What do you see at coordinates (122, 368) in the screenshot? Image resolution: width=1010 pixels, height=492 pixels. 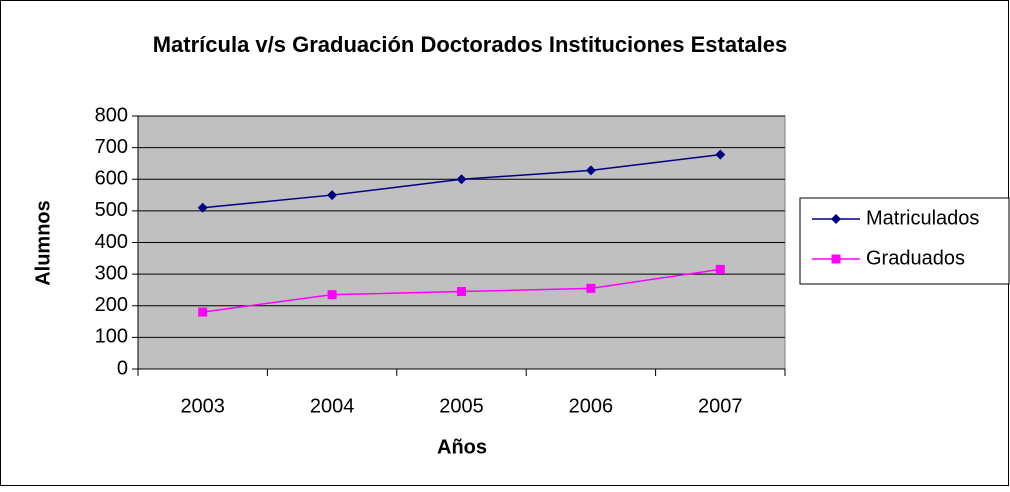 I see `y-tick-label: 0` at bounding box center [122, 368].